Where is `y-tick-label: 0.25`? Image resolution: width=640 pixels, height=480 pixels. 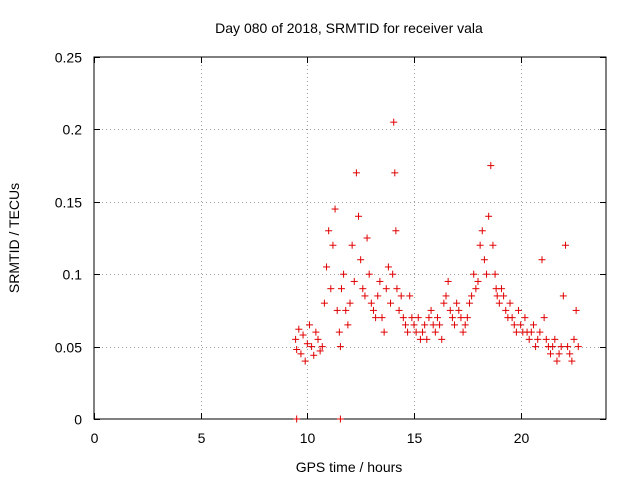 y-tick-label: 0.25 is located at coordinates (68, 58).